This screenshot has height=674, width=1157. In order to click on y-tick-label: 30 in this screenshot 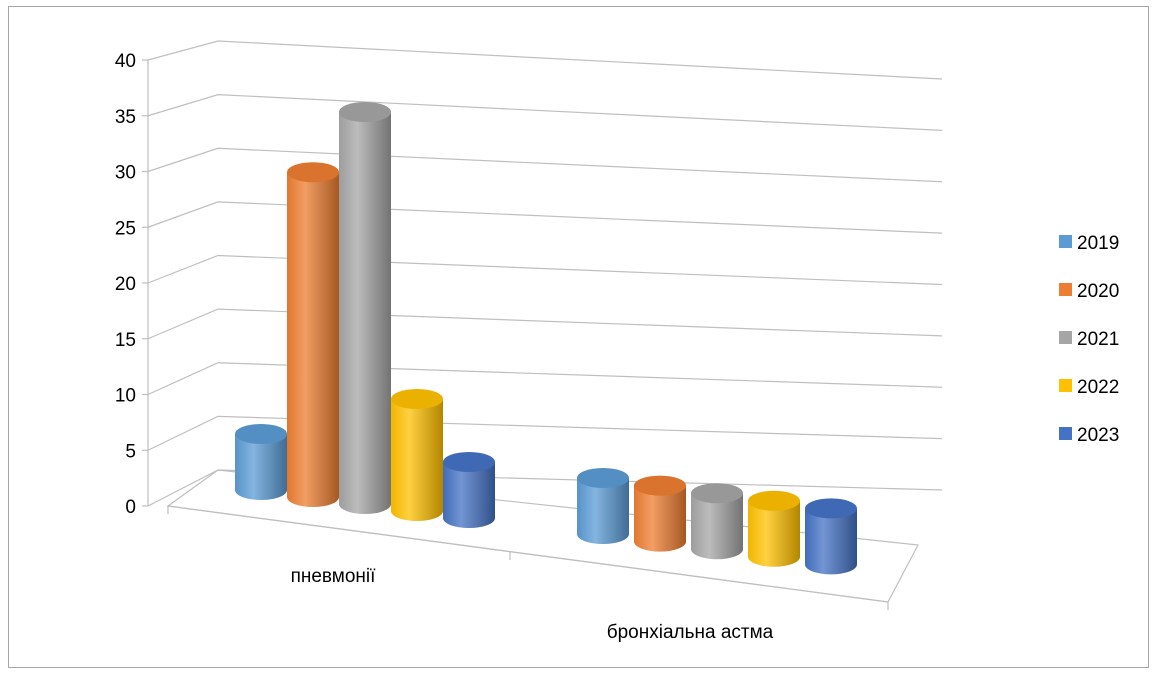, I will do `click(125, 173)`.